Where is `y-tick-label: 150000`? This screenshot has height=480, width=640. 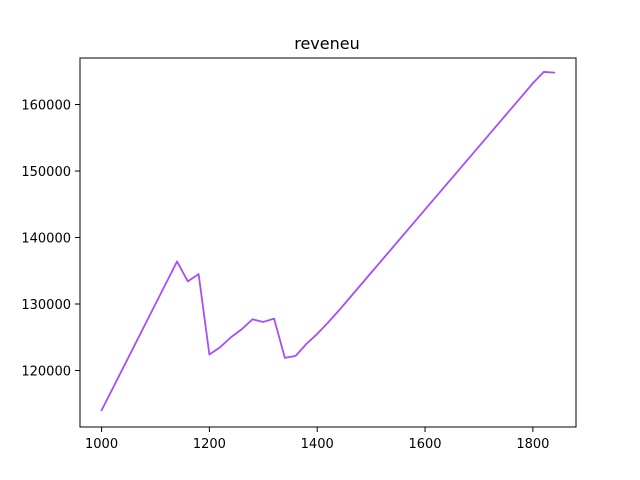 y-tick-label: 150000 is located at coordinates (46, 172).